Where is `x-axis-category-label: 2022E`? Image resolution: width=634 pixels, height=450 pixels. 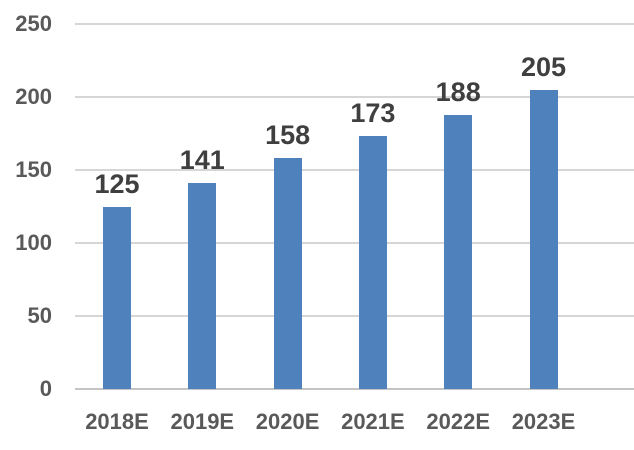 x-axis-category-label: 2022E is located at coordinates (458, 421).